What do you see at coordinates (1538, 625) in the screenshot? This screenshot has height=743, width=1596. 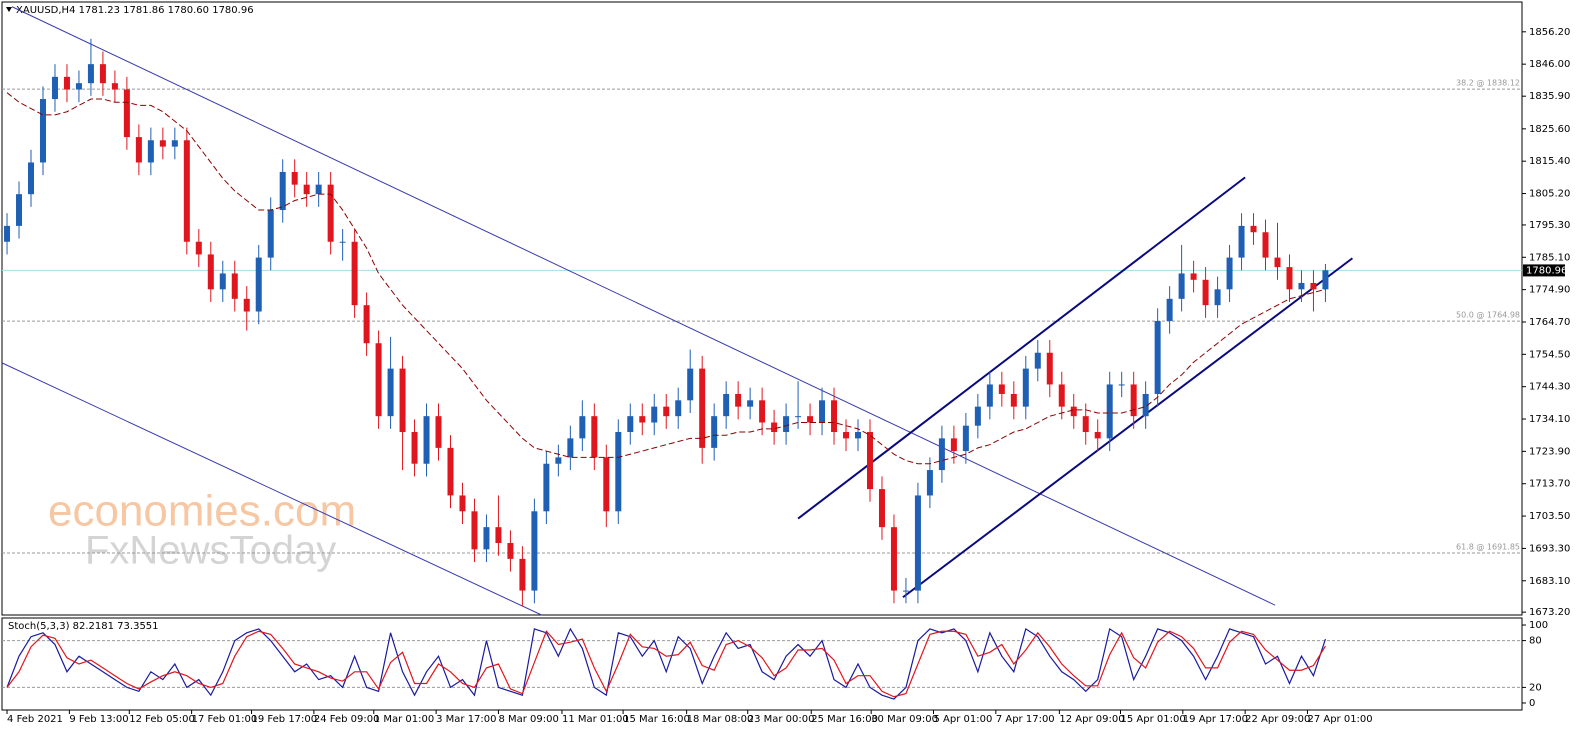 I see `osc-tick-label: 100` at bounding box center [1538, 625].